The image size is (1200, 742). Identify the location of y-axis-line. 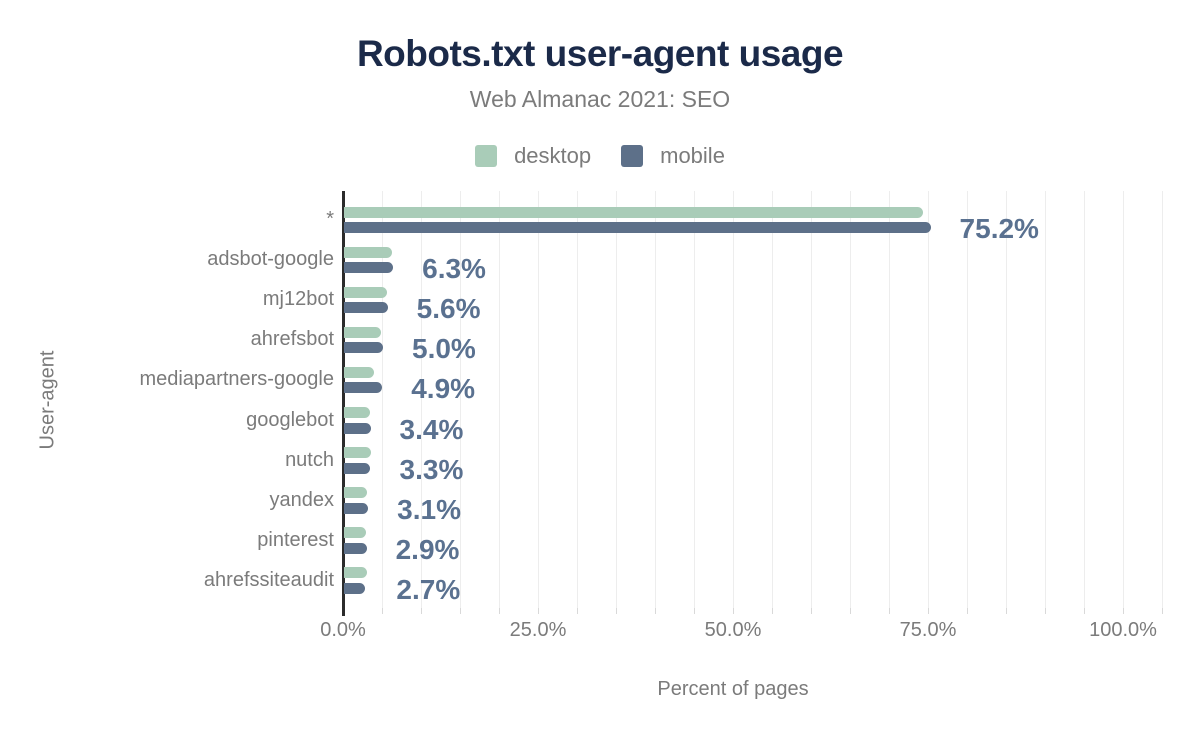
(343, 403).